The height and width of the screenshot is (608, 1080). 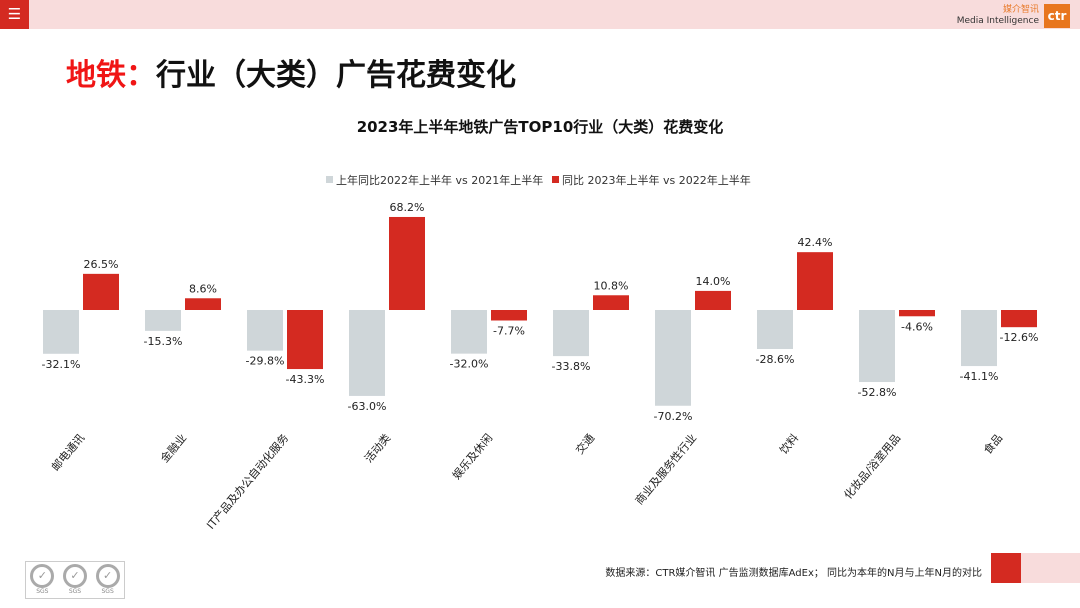 I want to click on category-label-5: 交通, so click(x=584, y=444).